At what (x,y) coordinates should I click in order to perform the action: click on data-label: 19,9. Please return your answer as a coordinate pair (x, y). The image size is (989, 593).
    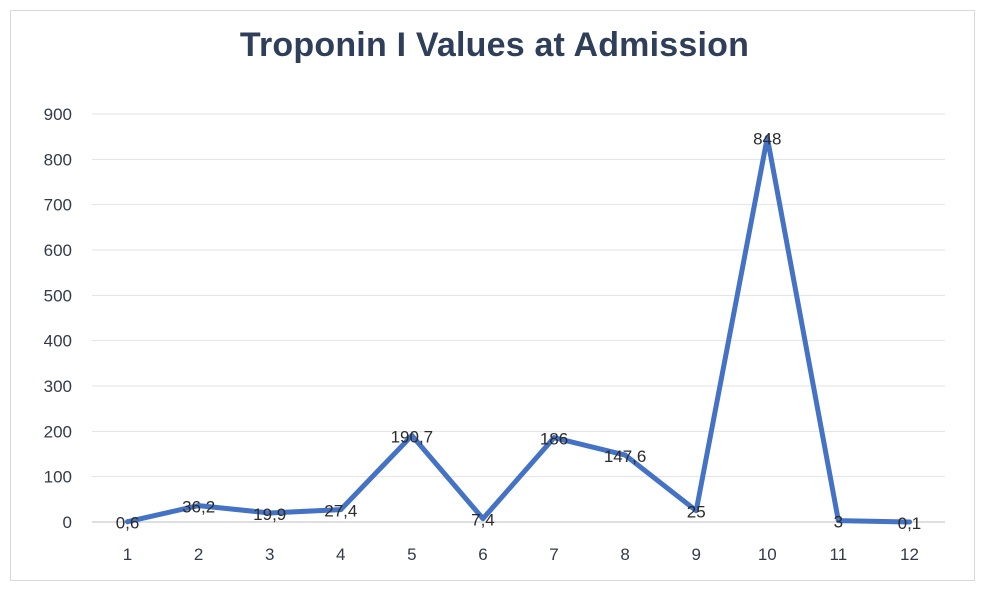
    Looking at the image, I should click on (269, 514).